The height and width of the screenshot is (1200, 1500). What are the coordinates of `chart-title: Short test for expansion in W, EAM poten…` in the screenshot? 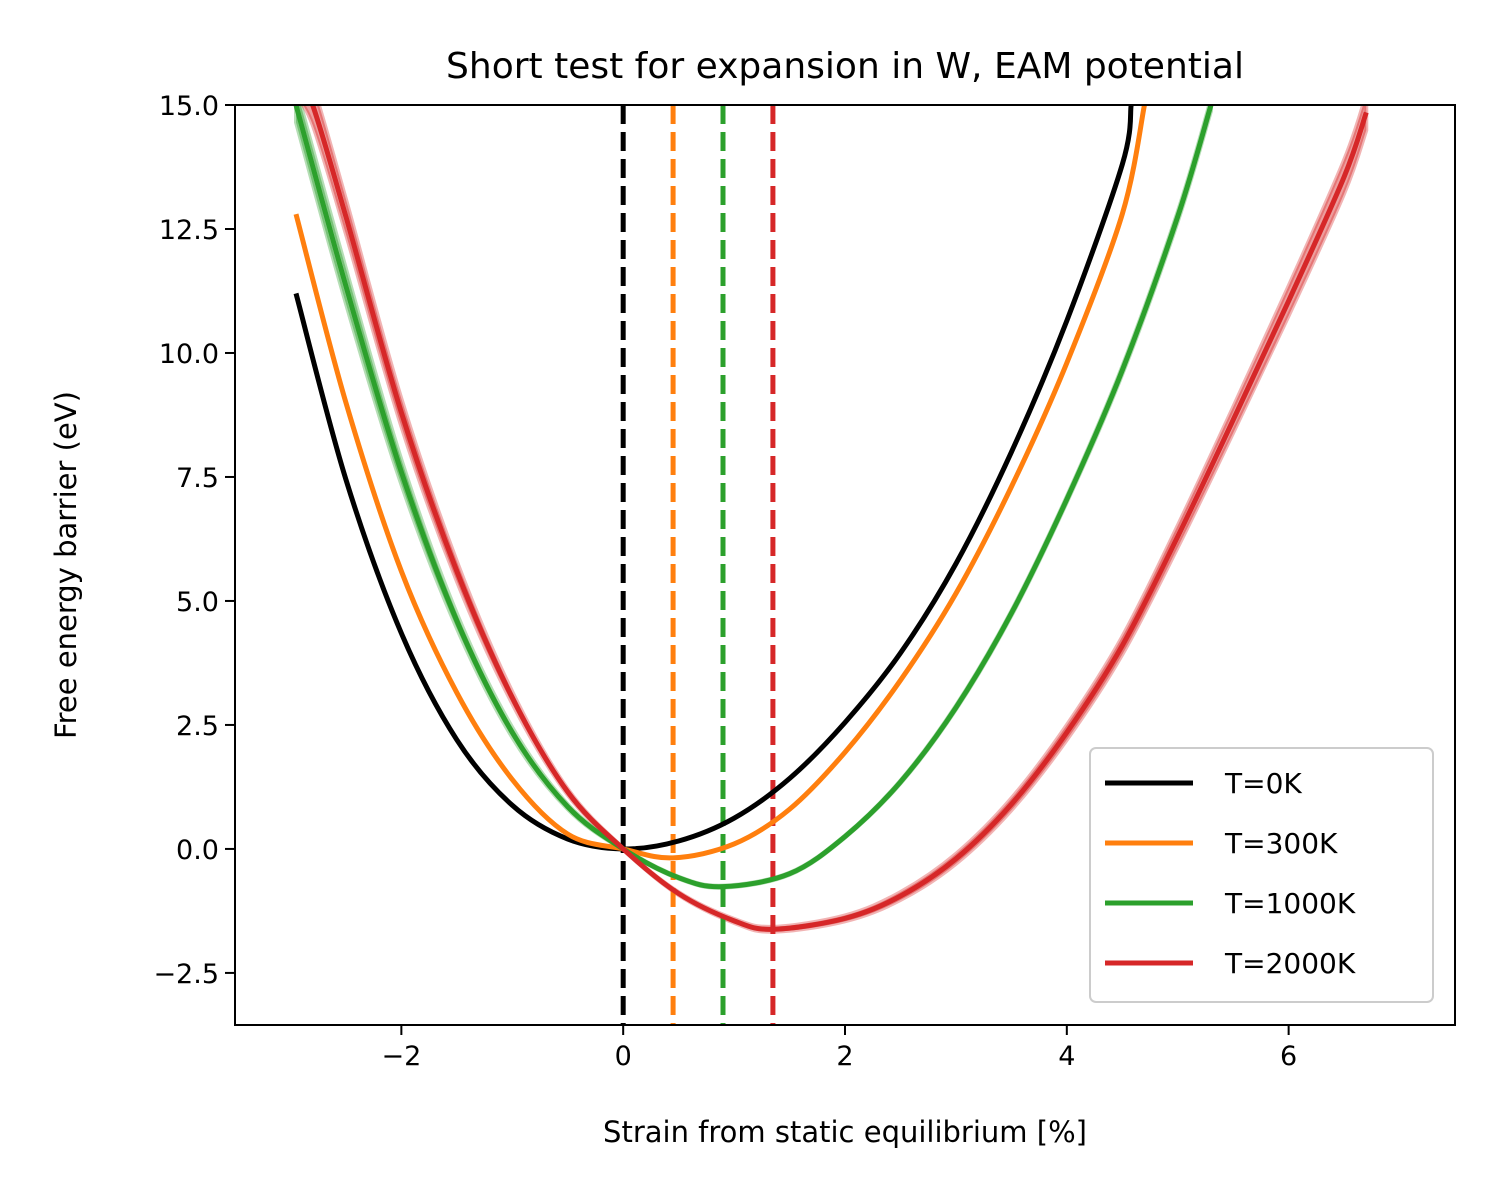 It's located at (845, 66).